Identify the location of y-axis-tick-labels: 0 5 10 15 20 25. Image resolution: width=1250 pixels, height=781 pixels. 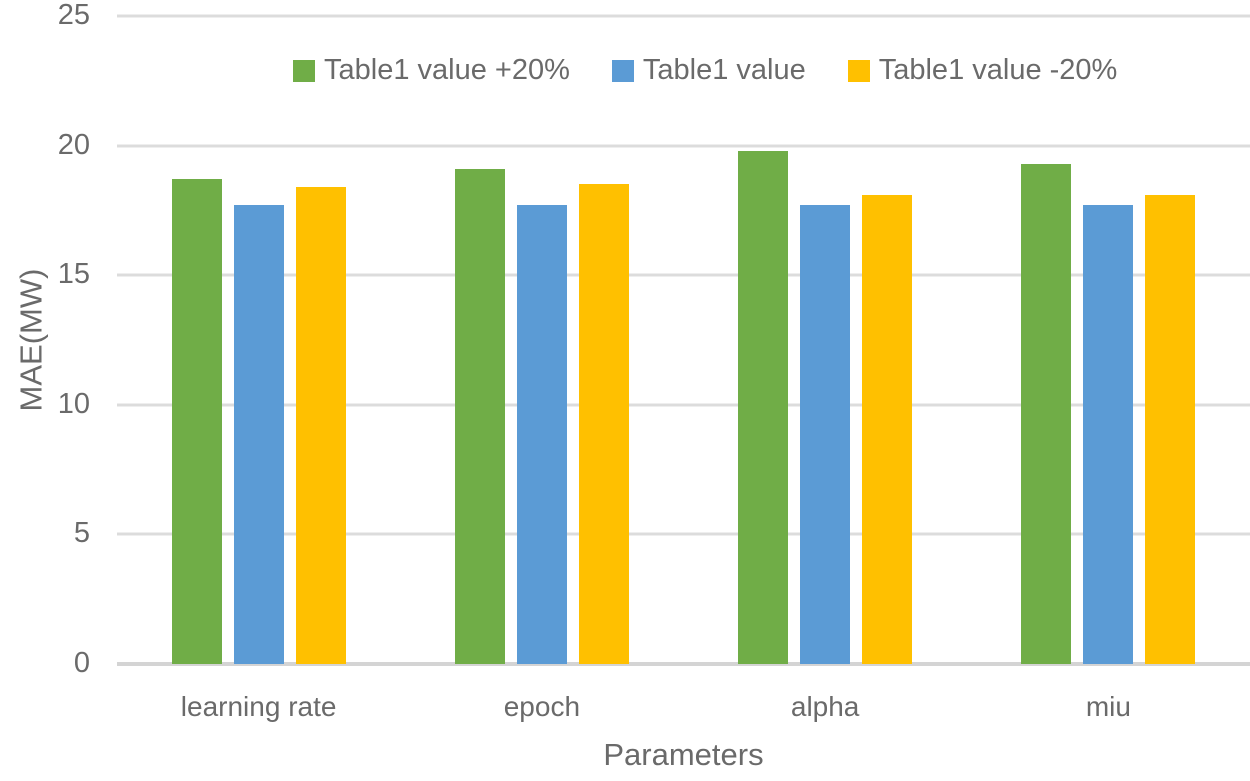
(50, 339).